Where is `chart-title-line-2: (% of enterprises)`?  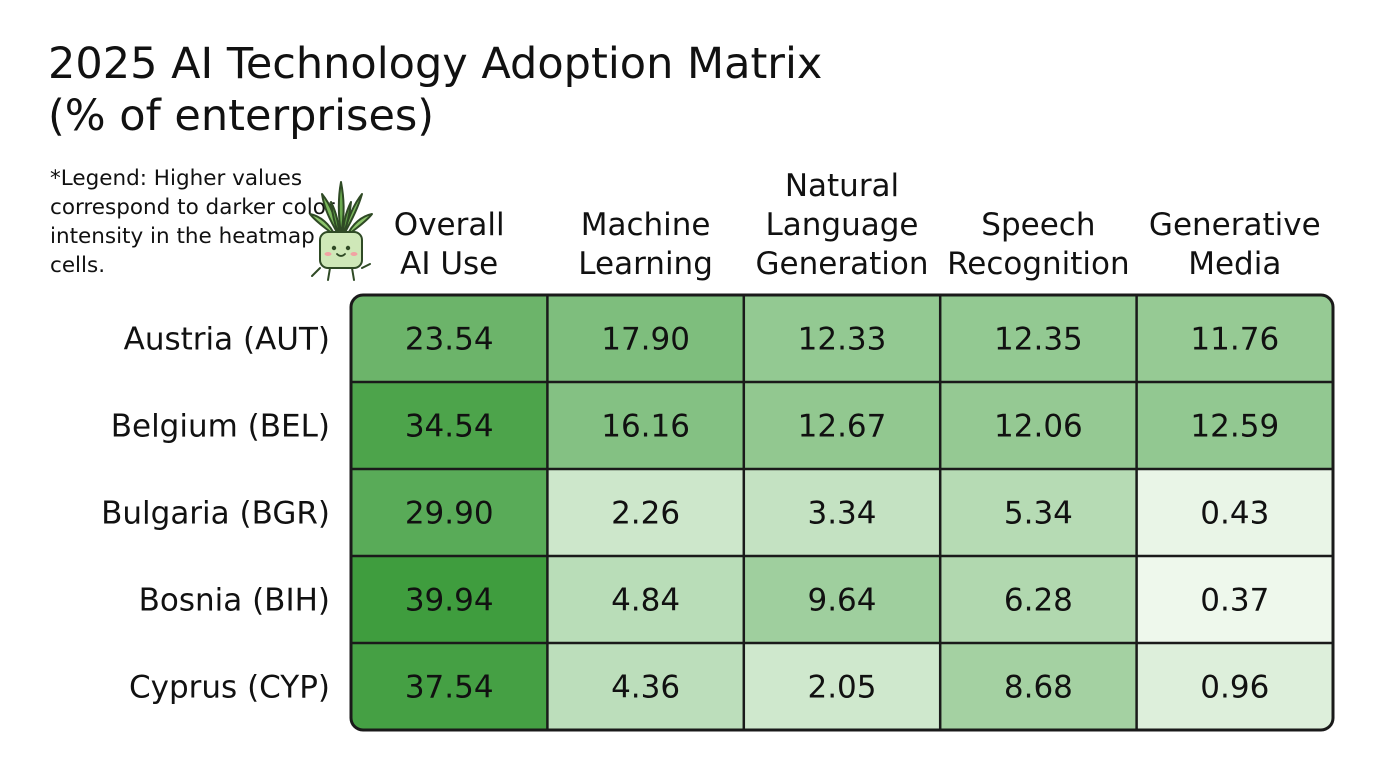 chart-title-line-2: (% of enterprises) is located at coordinates (241, 116).